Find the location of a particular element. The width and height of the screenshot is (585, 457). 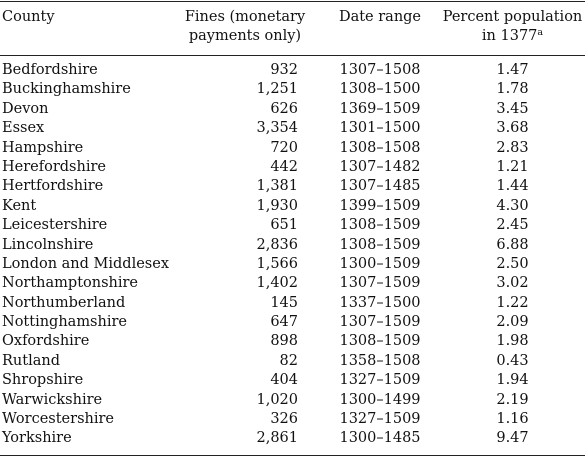

cell-percent-population: 9.47 is located at coordinates (512, 438).